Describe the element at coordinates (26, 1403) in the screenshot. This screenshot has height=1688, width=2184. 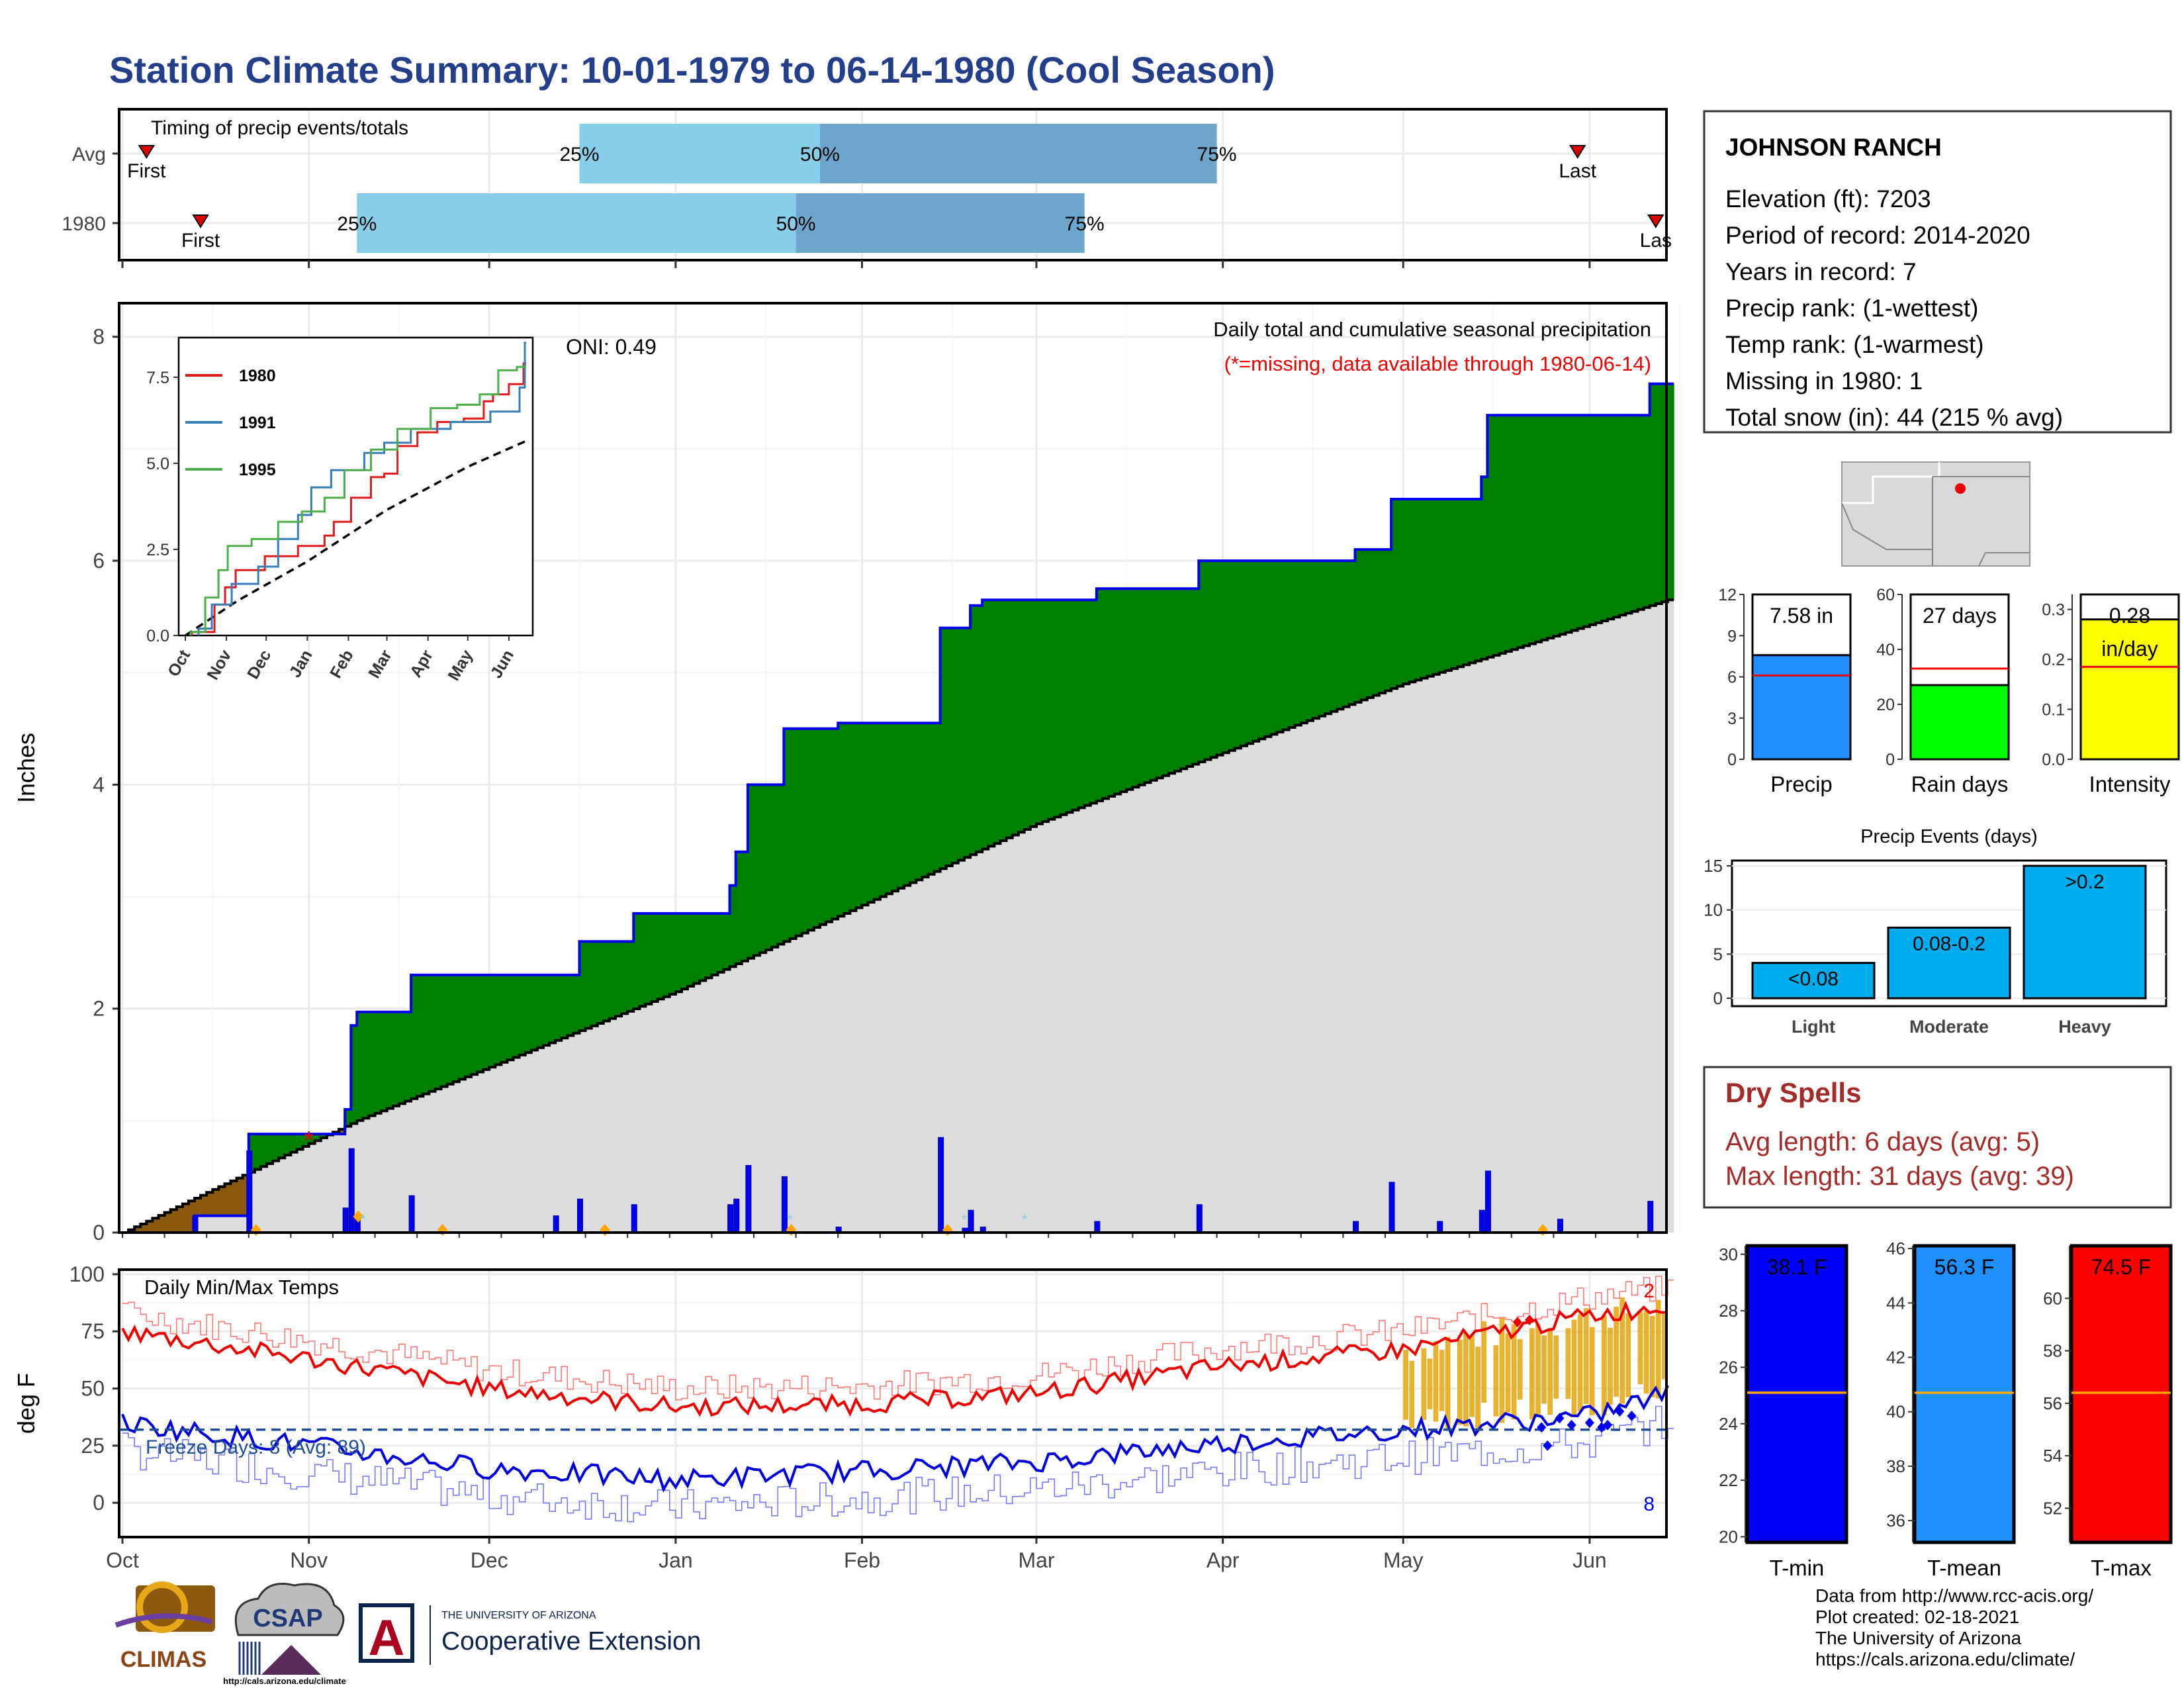
I see `y-axis-label: deg F` at that location.